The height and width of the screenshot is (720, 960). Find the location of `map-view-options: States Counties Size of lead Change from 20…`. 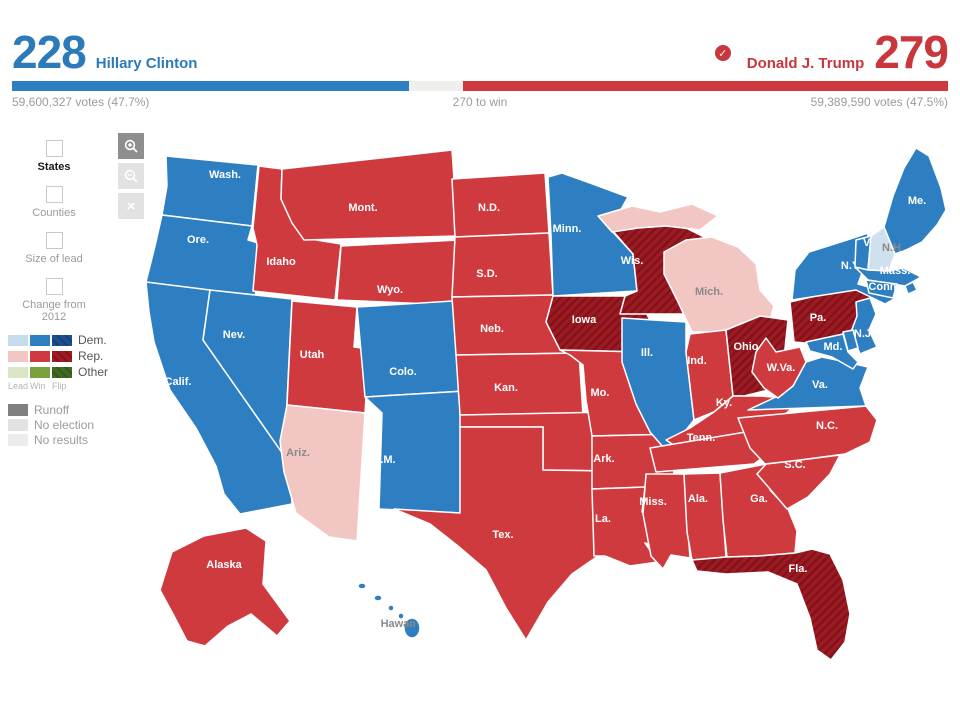

map-view-options: States Counties Size of lead Change from 20… is located at coordinates (54, 238).